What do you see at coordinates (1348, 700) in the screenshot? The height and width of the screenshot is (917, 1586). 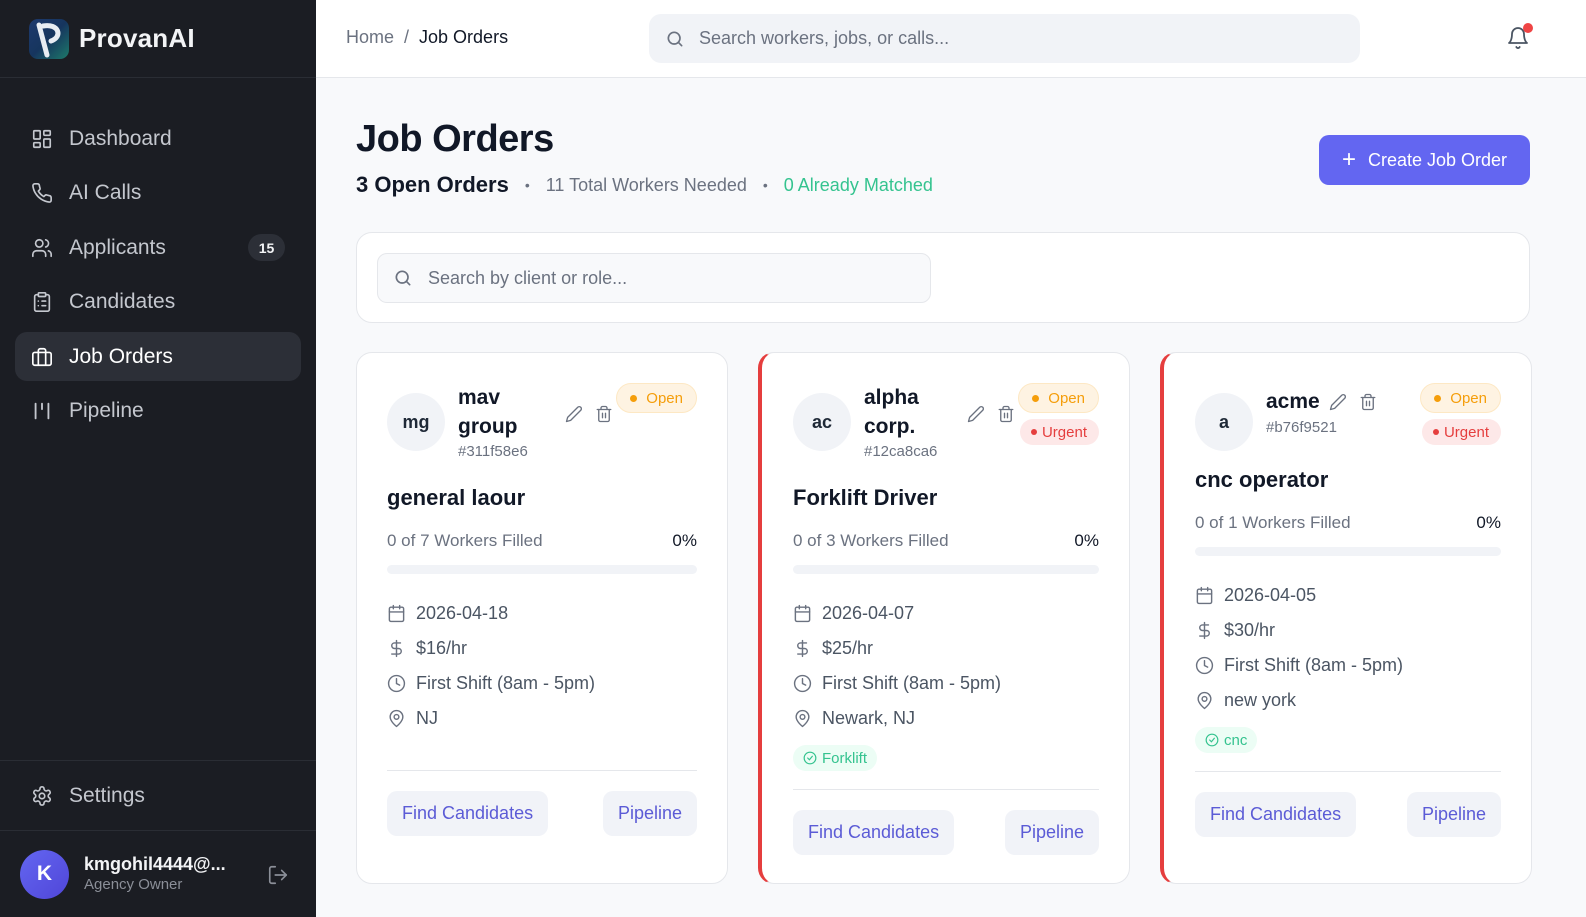 I see `location: new york` at bounding box center [1348, 700].